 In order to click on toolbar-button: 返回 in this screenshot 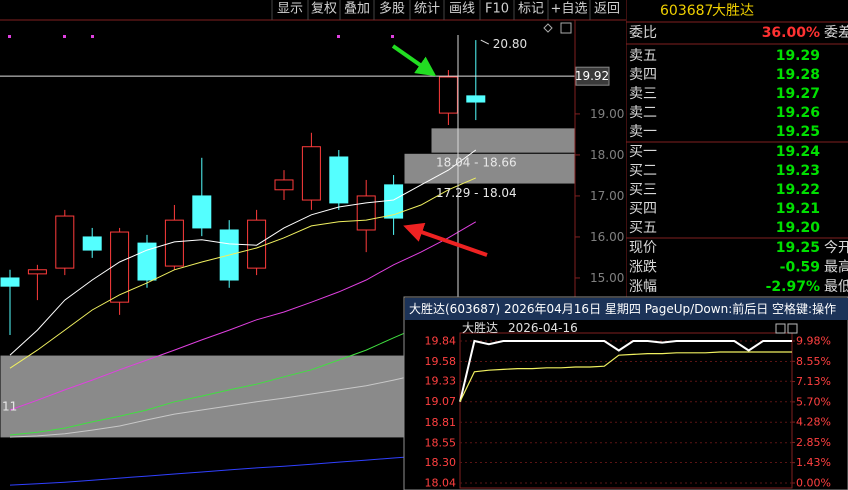, I will do `click(607, 9)`.